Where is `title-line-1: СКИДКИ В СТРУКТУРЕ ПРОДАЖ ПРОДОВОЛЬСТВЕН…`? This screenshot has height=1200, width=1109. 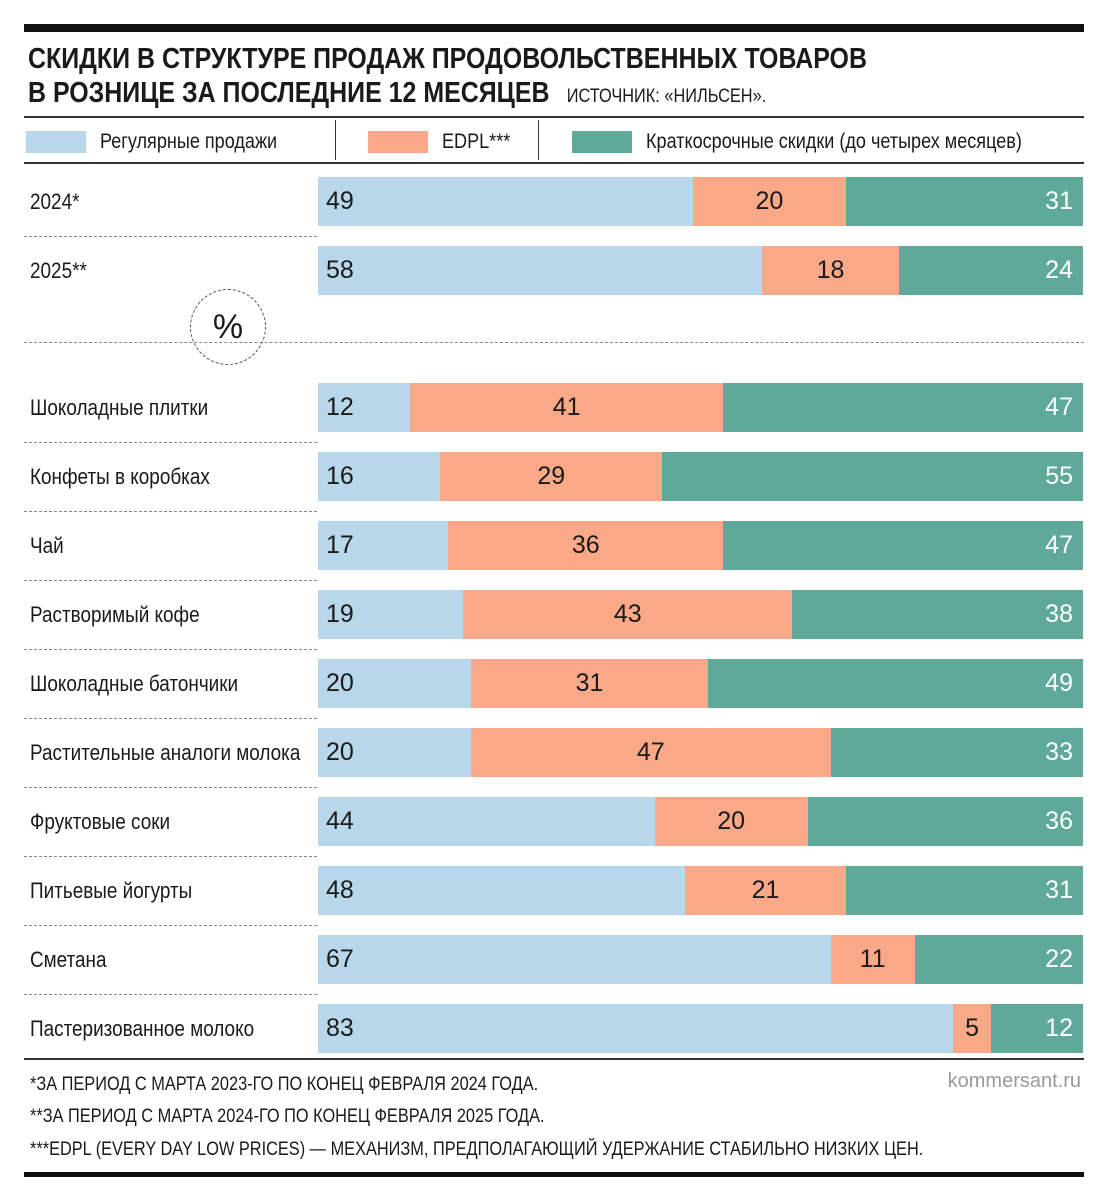 title-line-1: СКИДКИ В СТРУКТУРЕ ПРОДАЖ ПРОДОВОЛЬСТВЕН… is located at coordinates (447, 59).